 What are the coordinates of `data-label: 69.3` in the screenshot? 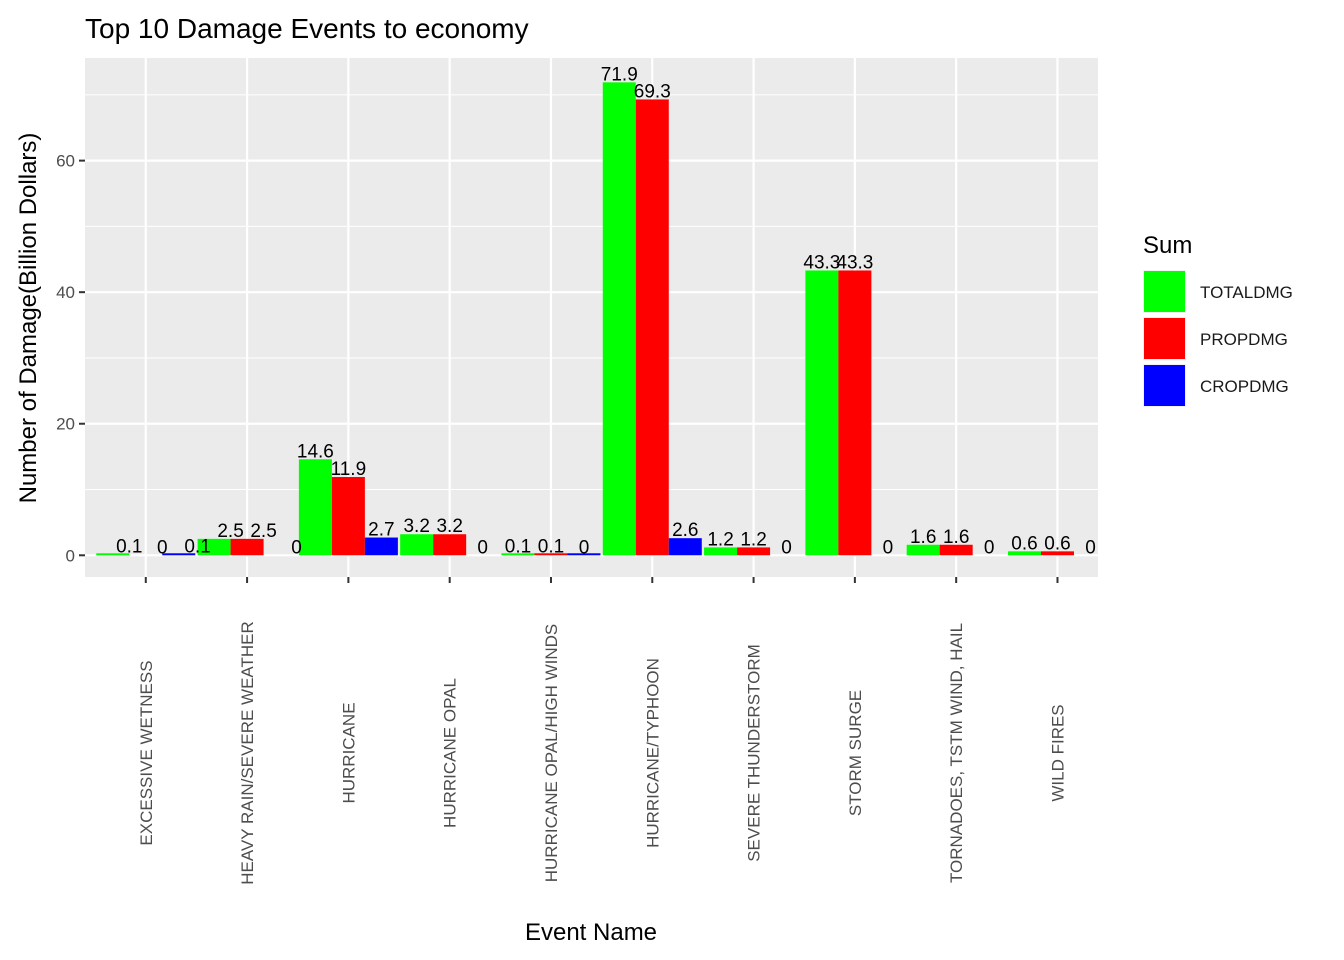 It's located at (652, 91).